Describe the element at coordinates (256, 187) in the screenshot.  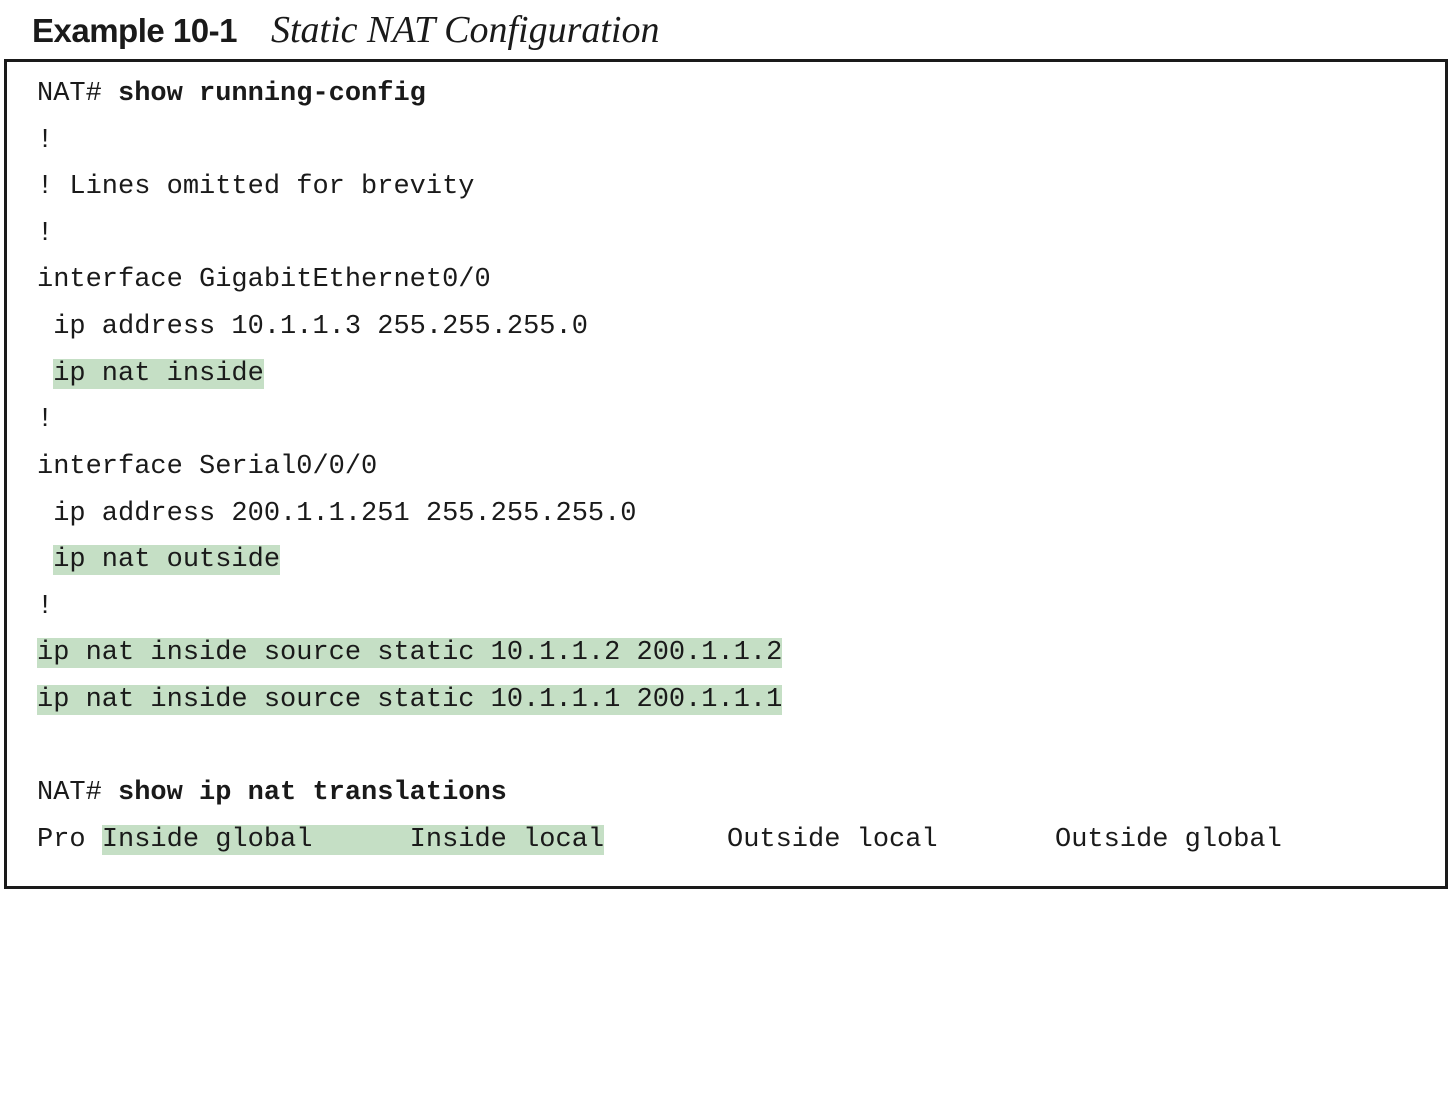
I see `code-line-comment: ! Lines omitted for brevity` at that location.